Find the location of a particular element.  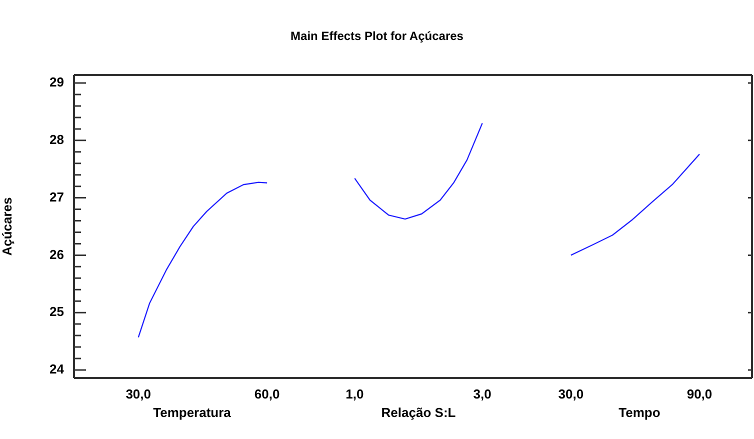

x-tick-label: 3,0 is located at coordinates (482, 394).